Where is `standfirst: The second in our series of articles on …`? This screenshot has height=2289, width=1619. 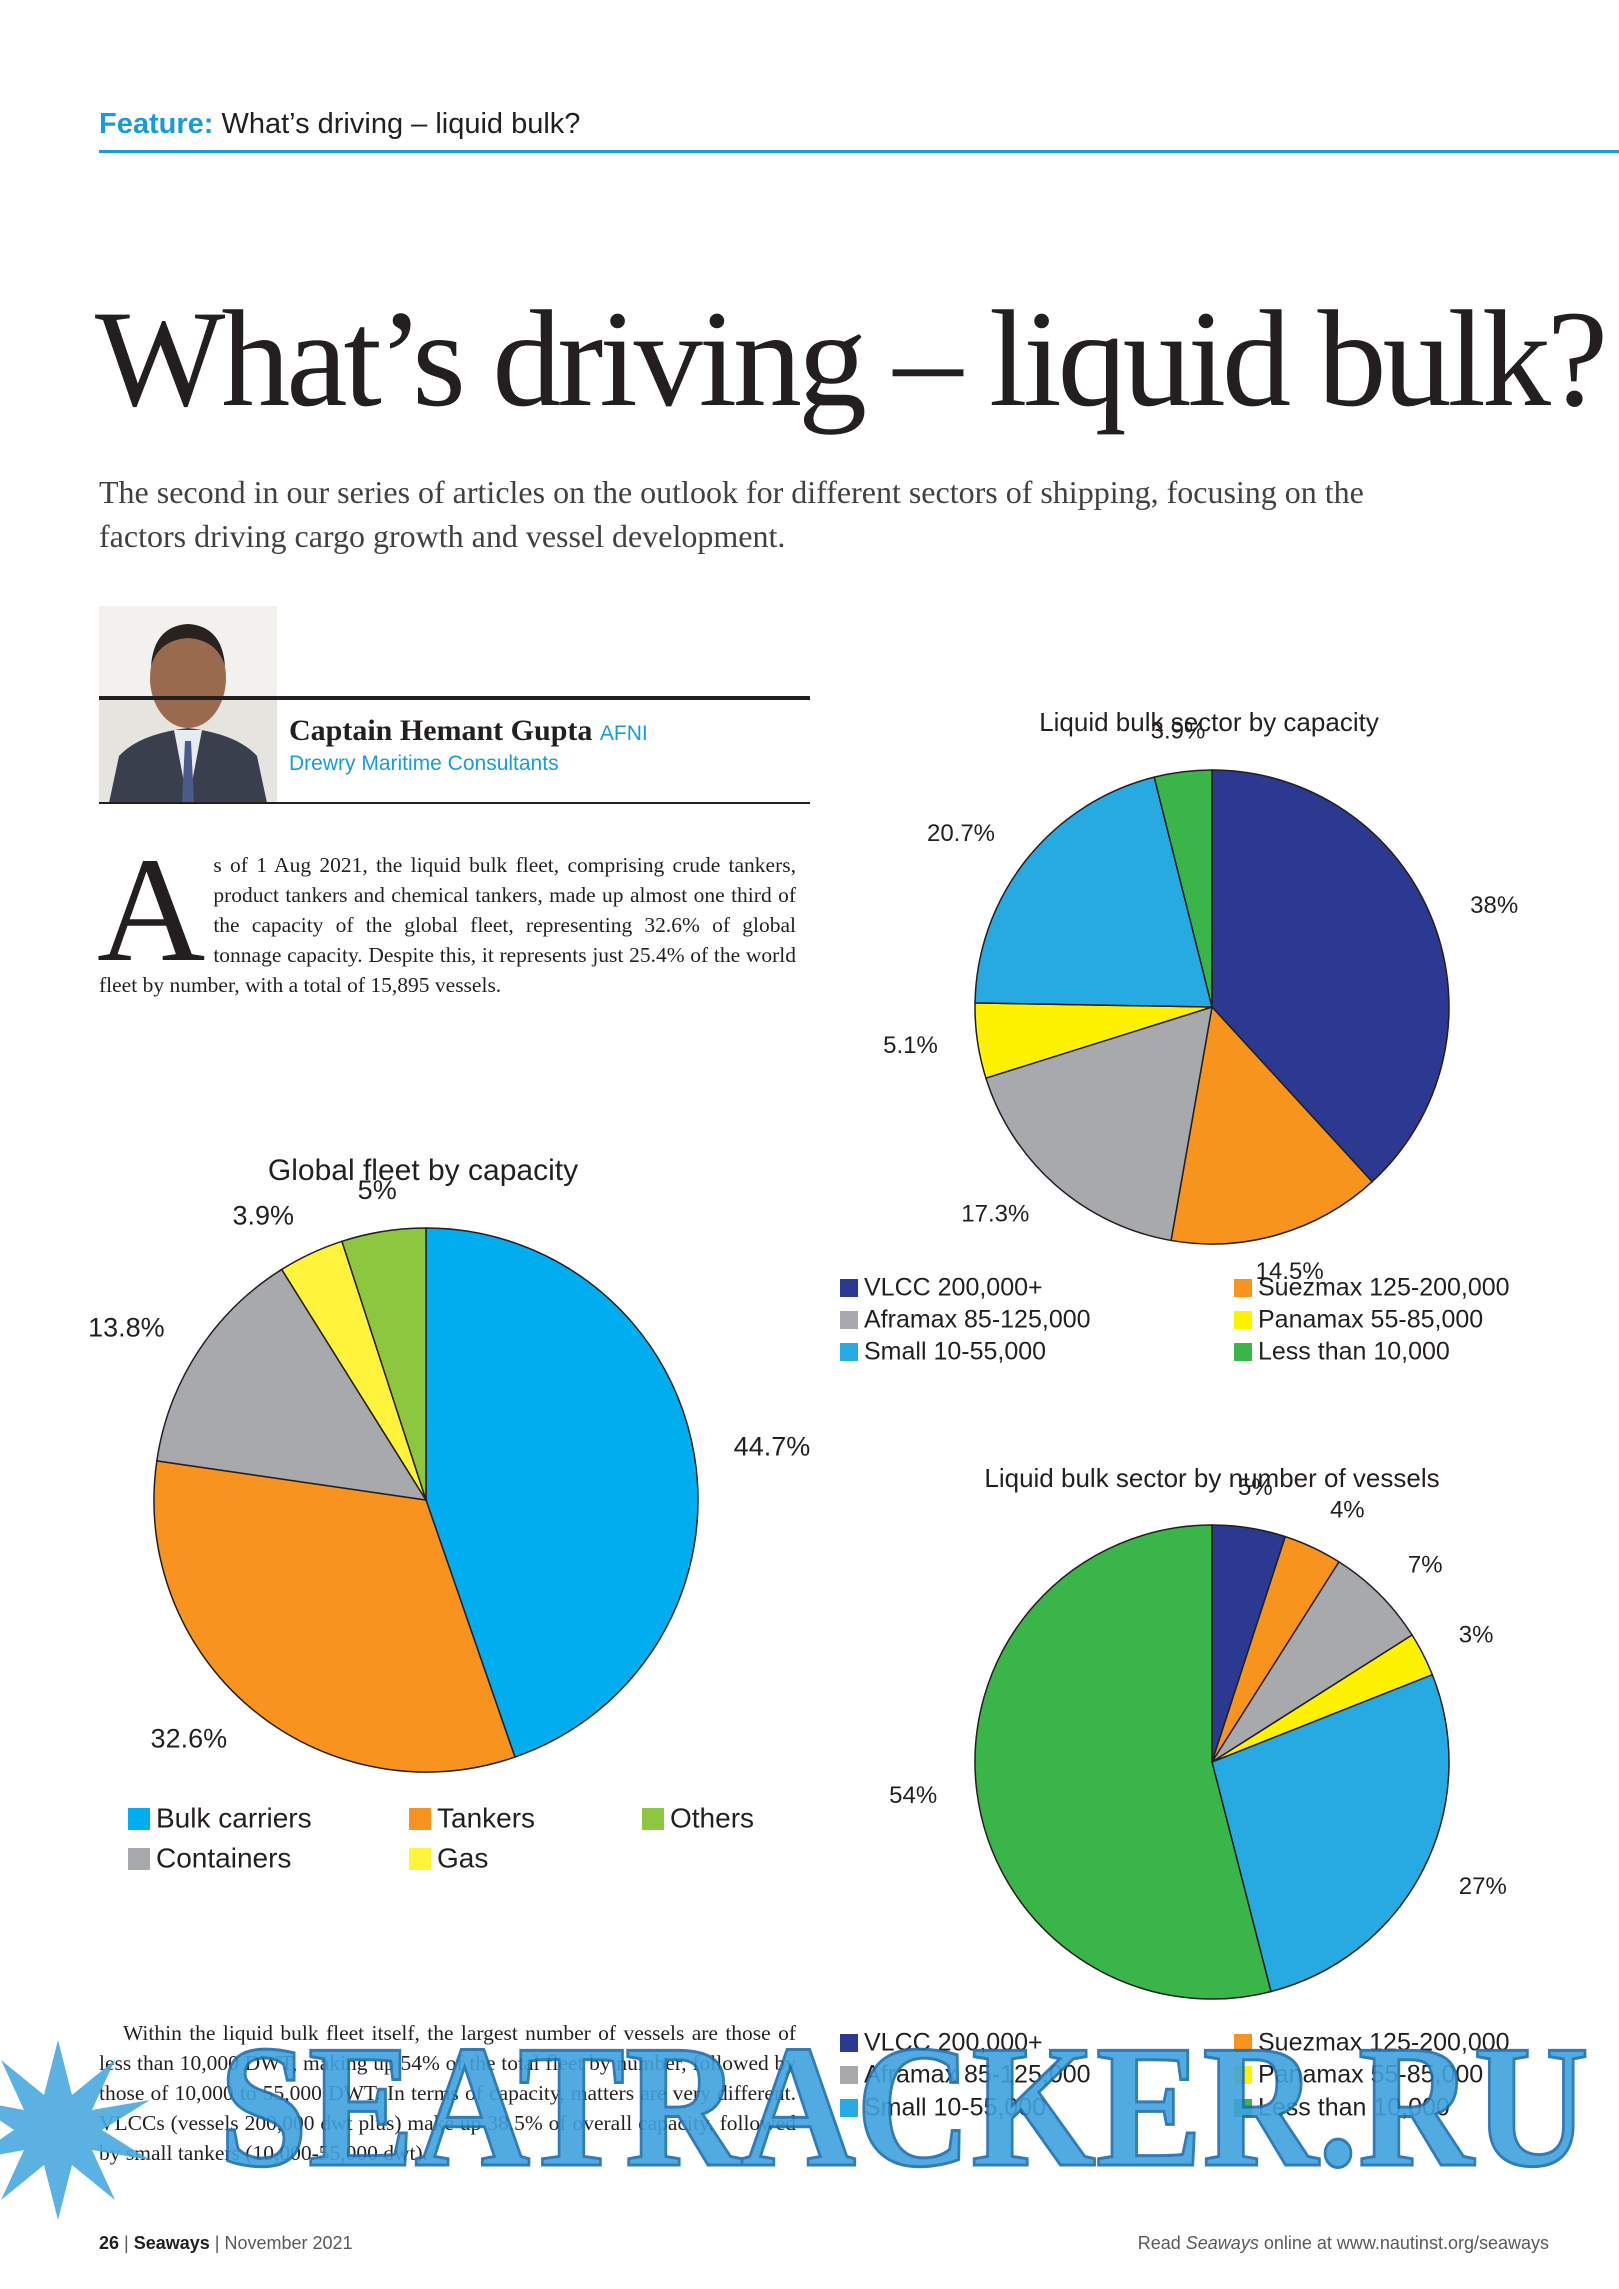 standfirst: The second in our series of articles on … is located at coordinates (731, 514).